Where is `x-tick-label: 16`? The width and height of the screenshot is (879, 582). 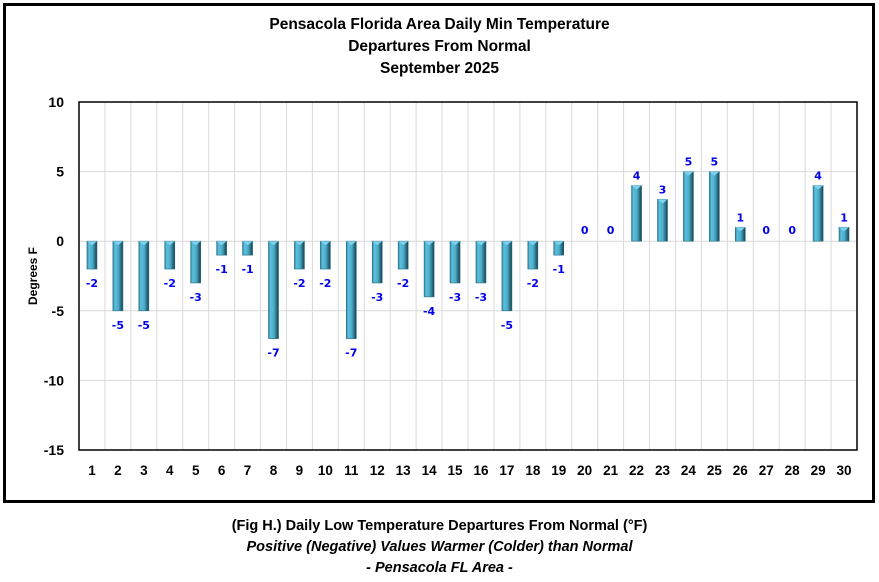 x-tick-label: 16 is located at coordinates (481, 470).